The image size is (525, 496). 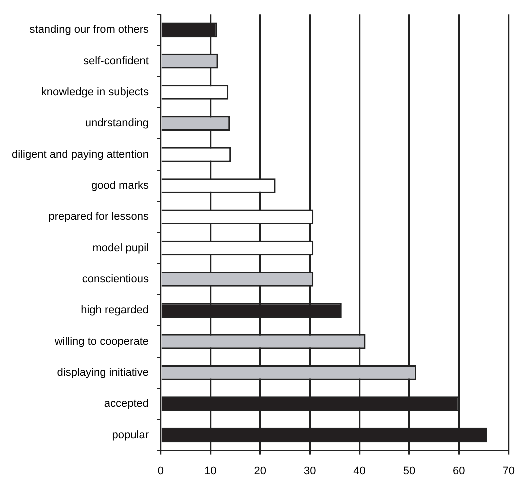 I want to click on x-tick-label: 70, so click(x=509, y=471).